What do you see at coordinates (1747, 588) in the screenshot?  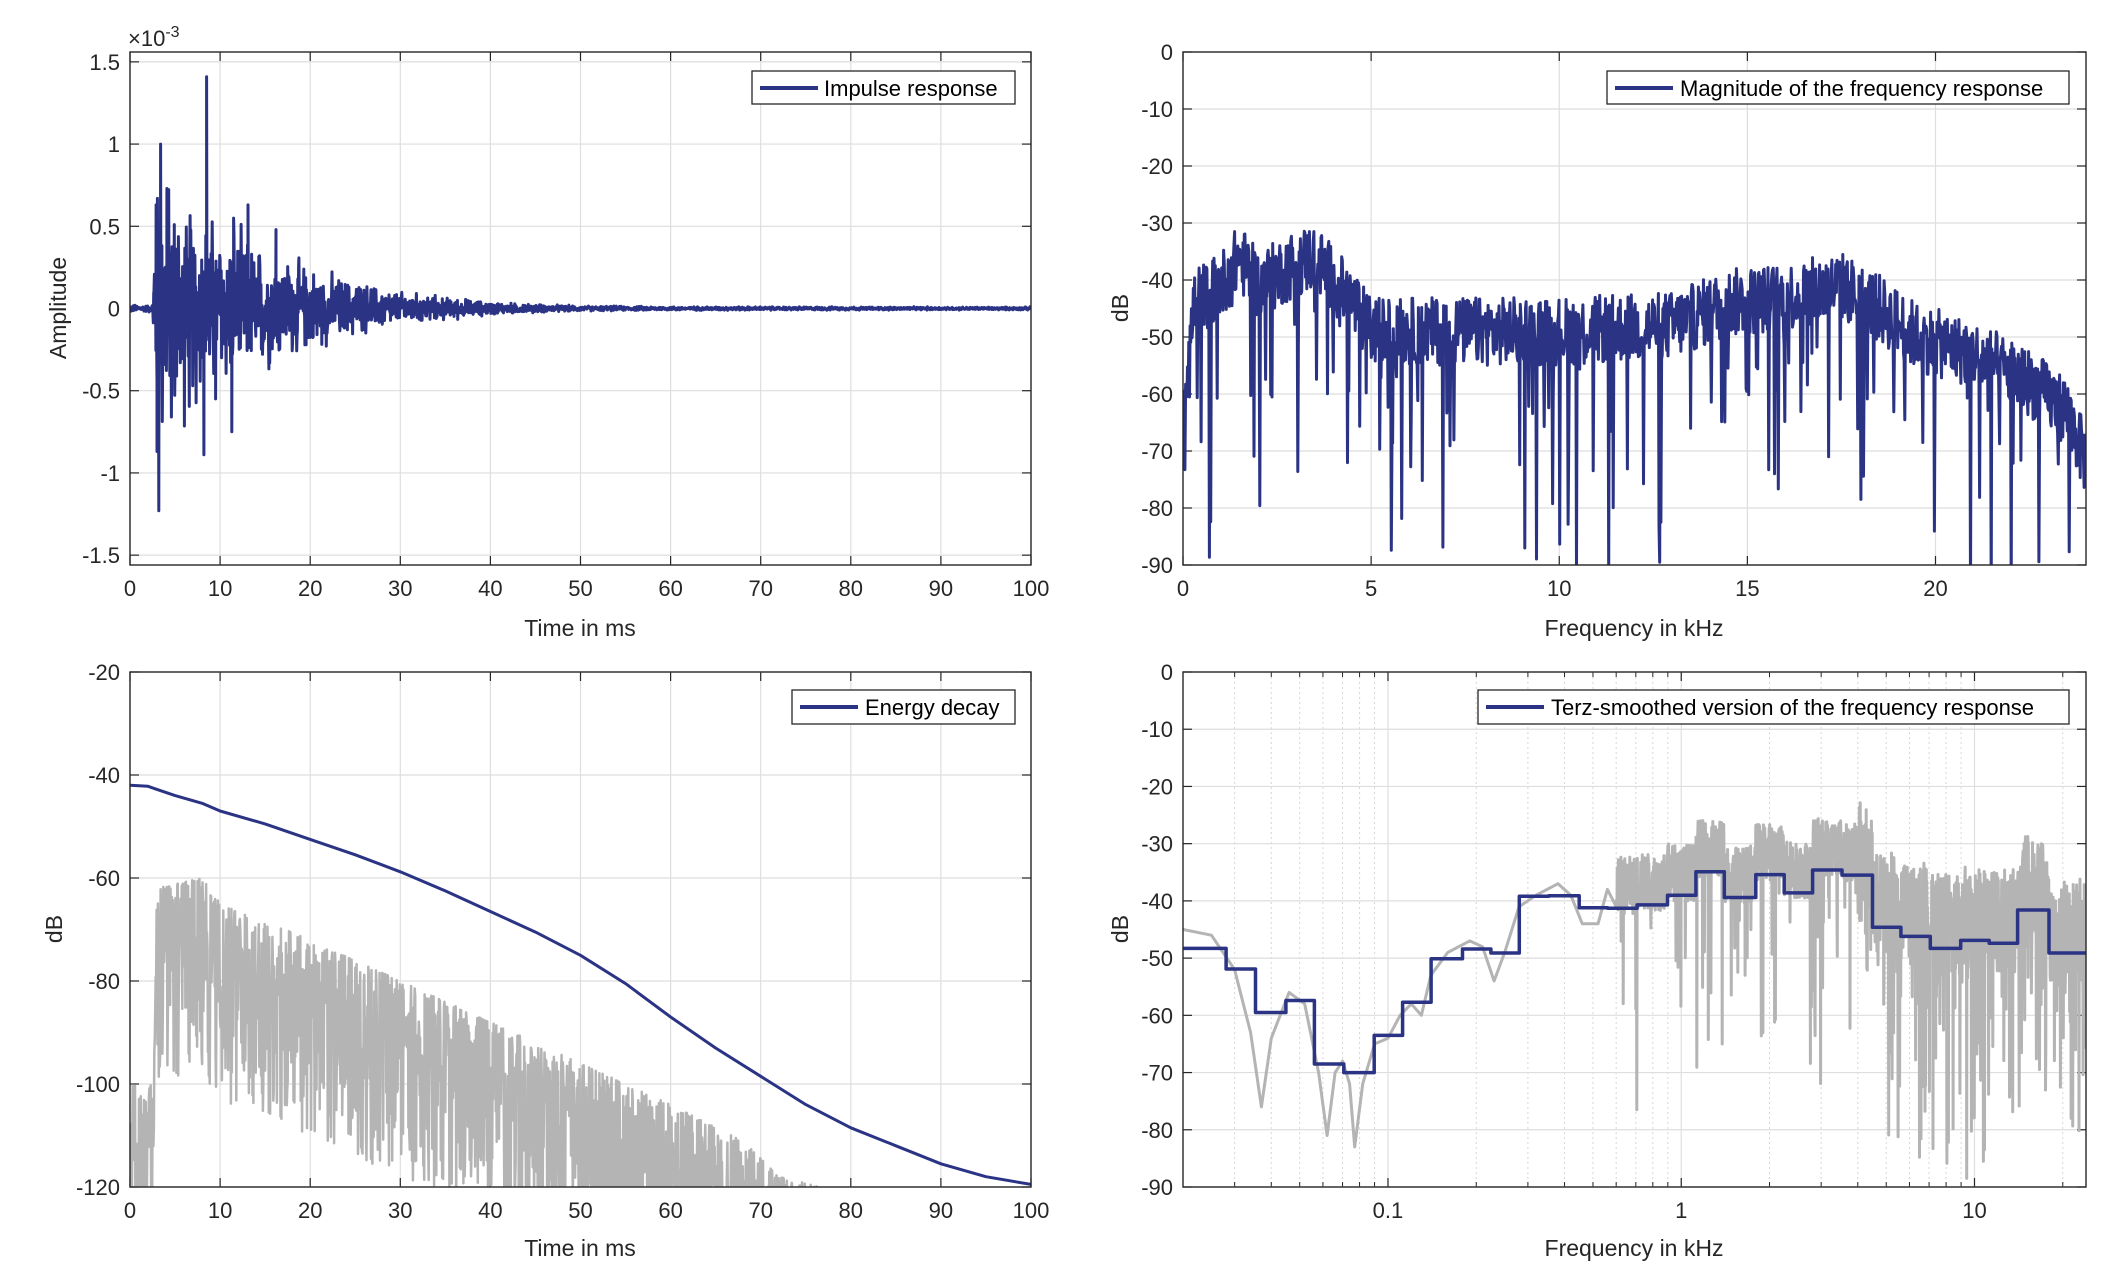 I see `x-tick-label: 15` at bounding box center [1747, 588].